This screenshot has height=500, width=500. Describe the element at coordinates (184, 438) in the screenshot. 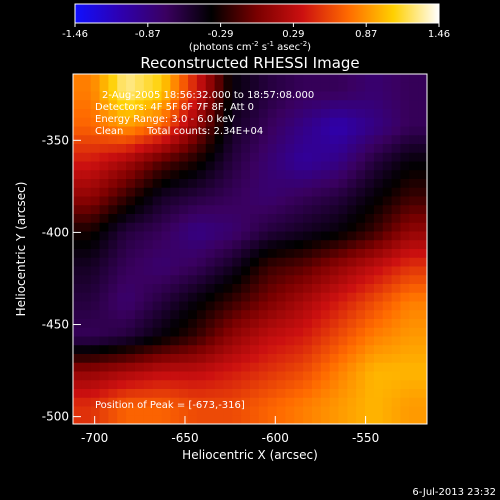

I see `x-tick-label: -650` at that location.